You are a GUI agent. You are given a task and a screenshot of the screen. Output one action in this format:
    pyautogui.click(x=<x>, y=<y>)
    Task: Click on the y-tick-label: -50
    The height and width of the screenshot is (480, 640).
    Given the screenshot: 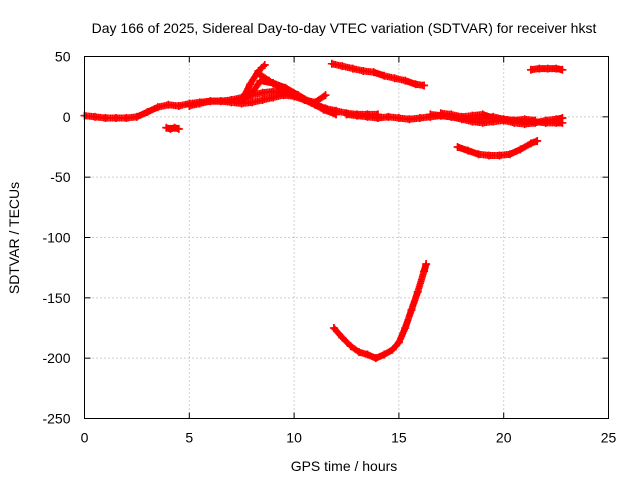 What is the action you would take?
    pyautogui.click(x=60, y=177)
    